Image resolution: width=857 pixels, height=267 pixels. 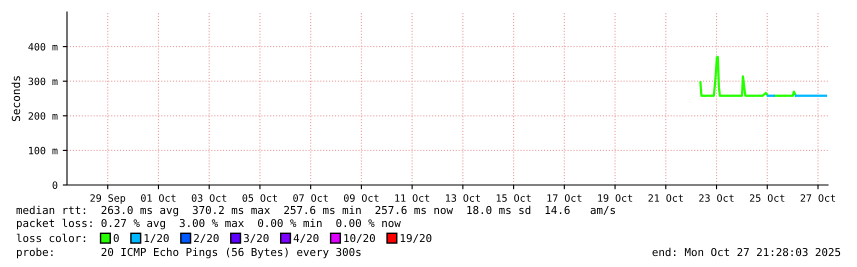 I want to click on x-tick-label: 11 Oct, so click(x=412, y=198).